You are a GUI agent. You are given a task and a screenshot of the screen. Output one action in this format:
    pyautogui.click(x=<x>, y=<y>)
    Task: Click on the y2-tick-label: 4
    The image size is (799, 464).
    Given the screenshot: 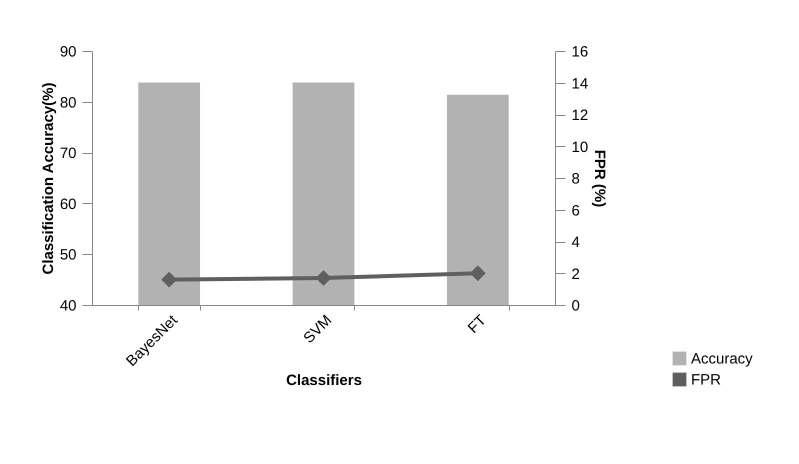 What is the action you would take?
    pyautogui.click(x=576, y=242)
    